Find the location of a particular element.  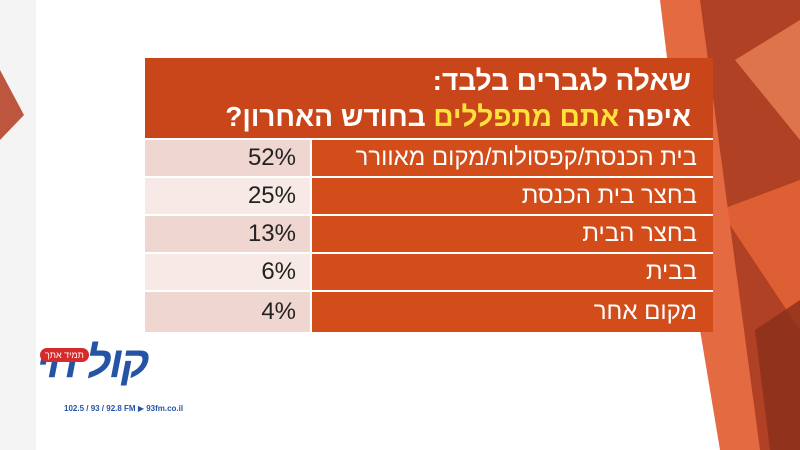

percent-cell: 6% is located at coordinates (227, 272).